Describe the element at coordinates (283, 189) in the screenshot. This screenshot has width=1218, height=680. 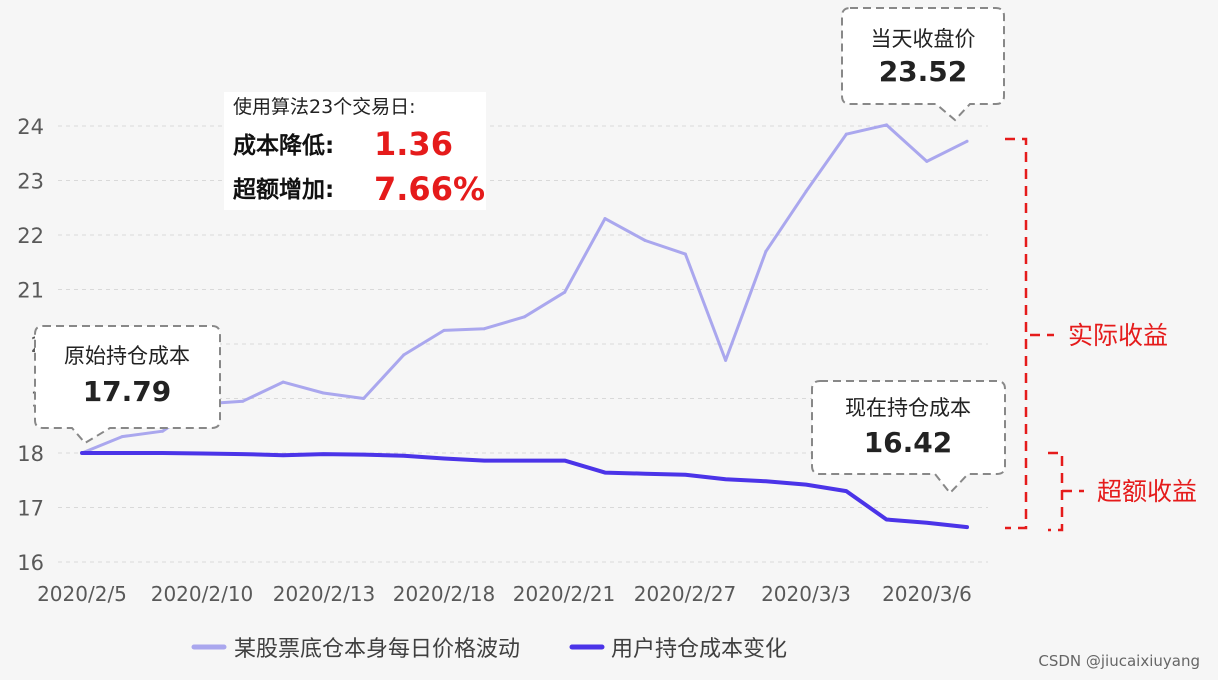
I see `excess-increase-label: 超额增加:` at that location.